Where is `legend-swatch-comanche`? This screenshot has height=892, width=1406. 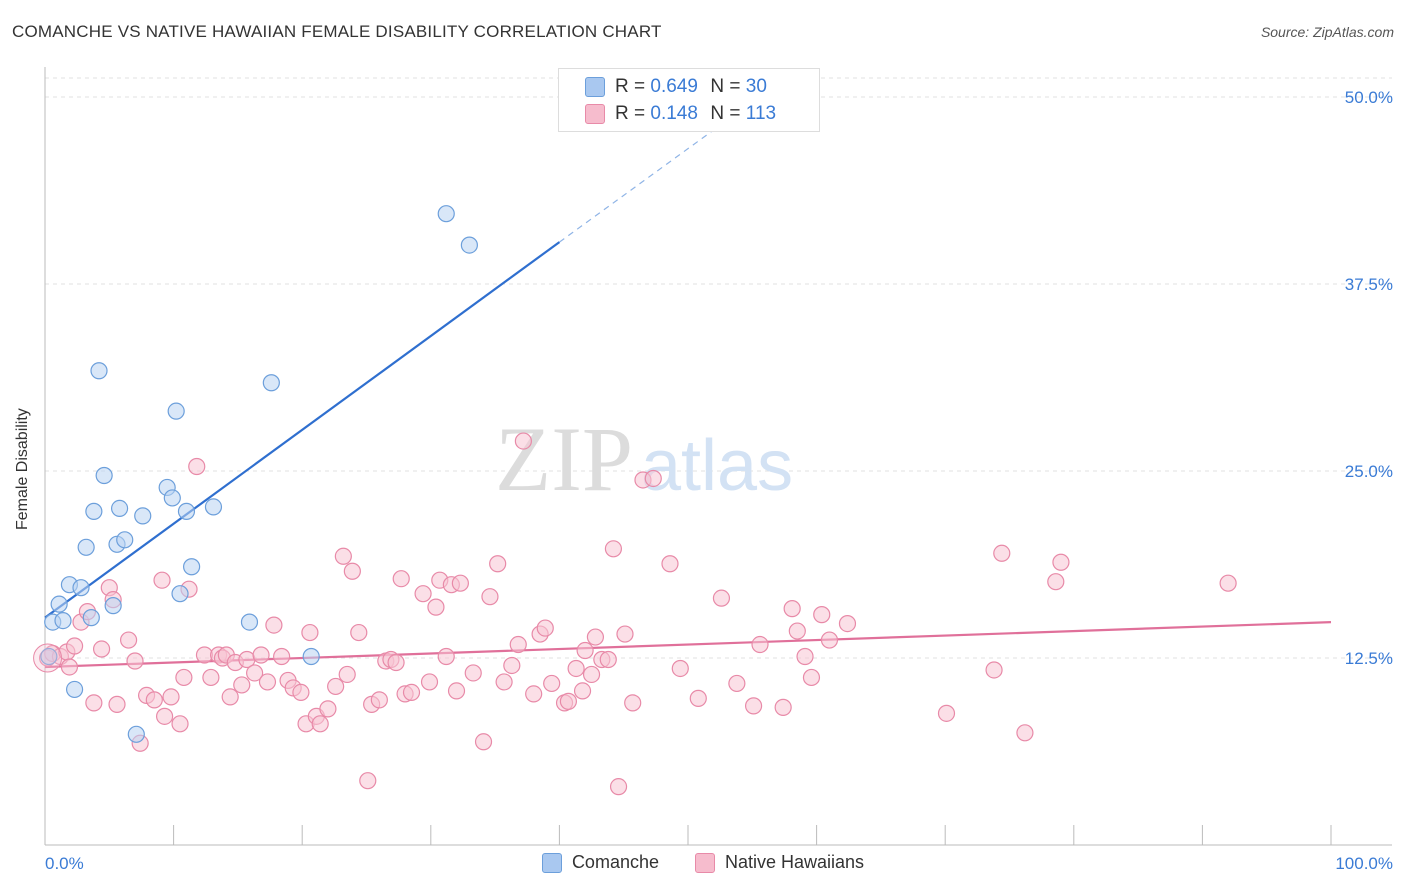
legend-swatch-comanche is located at coordinates (595, 87).